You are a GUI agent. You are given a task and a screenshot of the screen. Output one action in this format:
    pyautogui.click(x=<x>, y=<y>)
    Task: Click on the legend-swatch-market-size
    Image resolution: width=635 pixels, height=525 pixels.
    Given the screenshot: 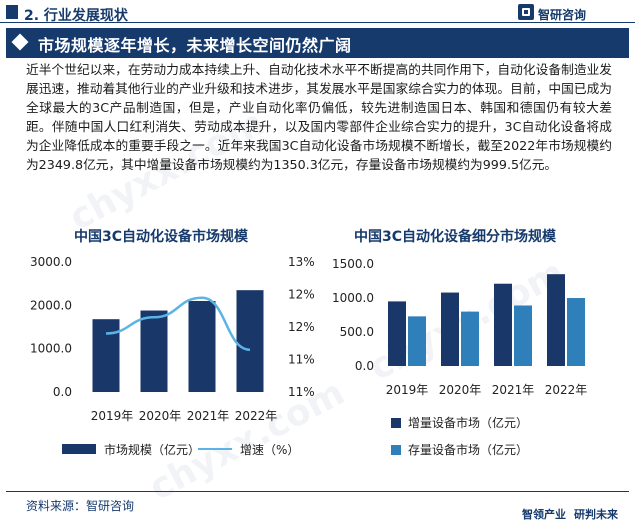 What is the action you would take?
    pyautogui.click(x=79, y=449)
    